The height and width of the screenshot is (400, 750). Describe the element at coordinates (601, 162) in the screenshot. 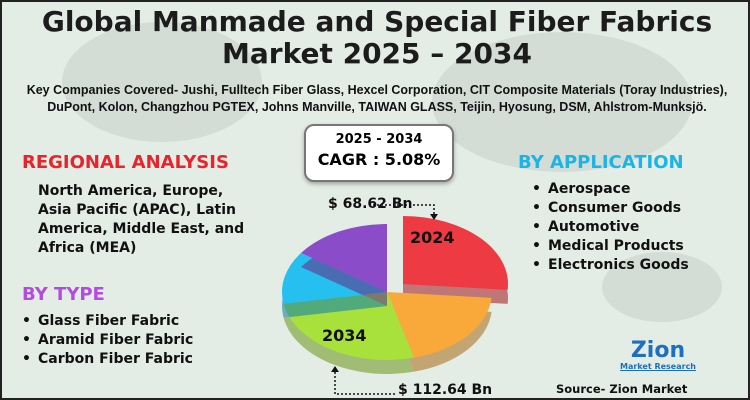

I see `application-heading: BY APPLICATION` at that location.